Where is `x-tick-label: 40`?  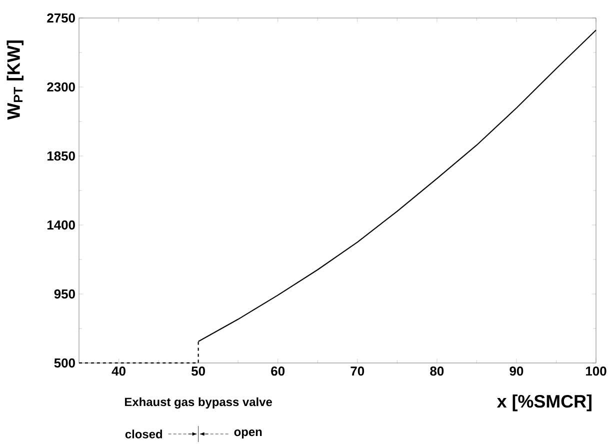 x-tick-label: 40 is located at coordinates (119, 371).